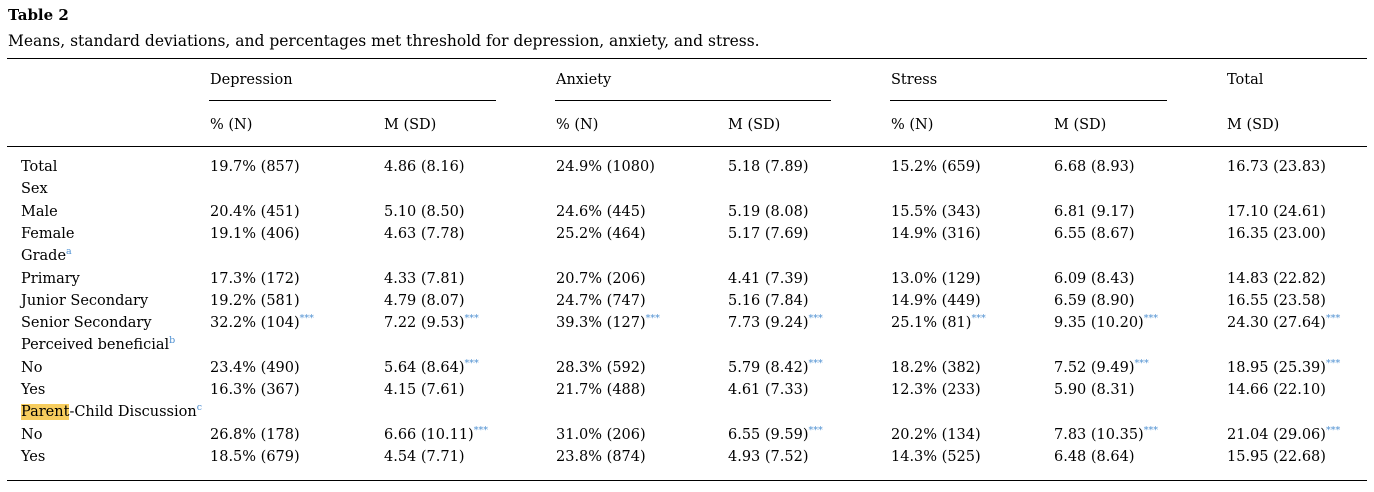  I want to click on cell-value: 19.1% (406), so click(255, 233).